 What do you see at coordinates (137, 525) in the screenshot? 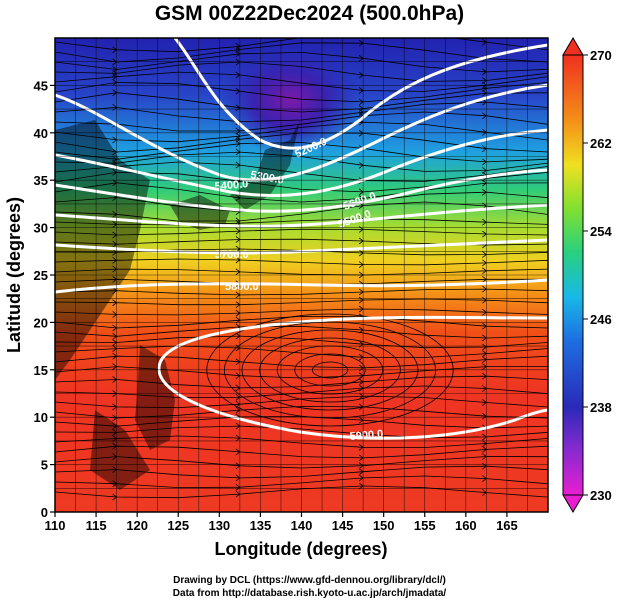
I see `x-tick-label: 120` at bounding box center [137, 525].